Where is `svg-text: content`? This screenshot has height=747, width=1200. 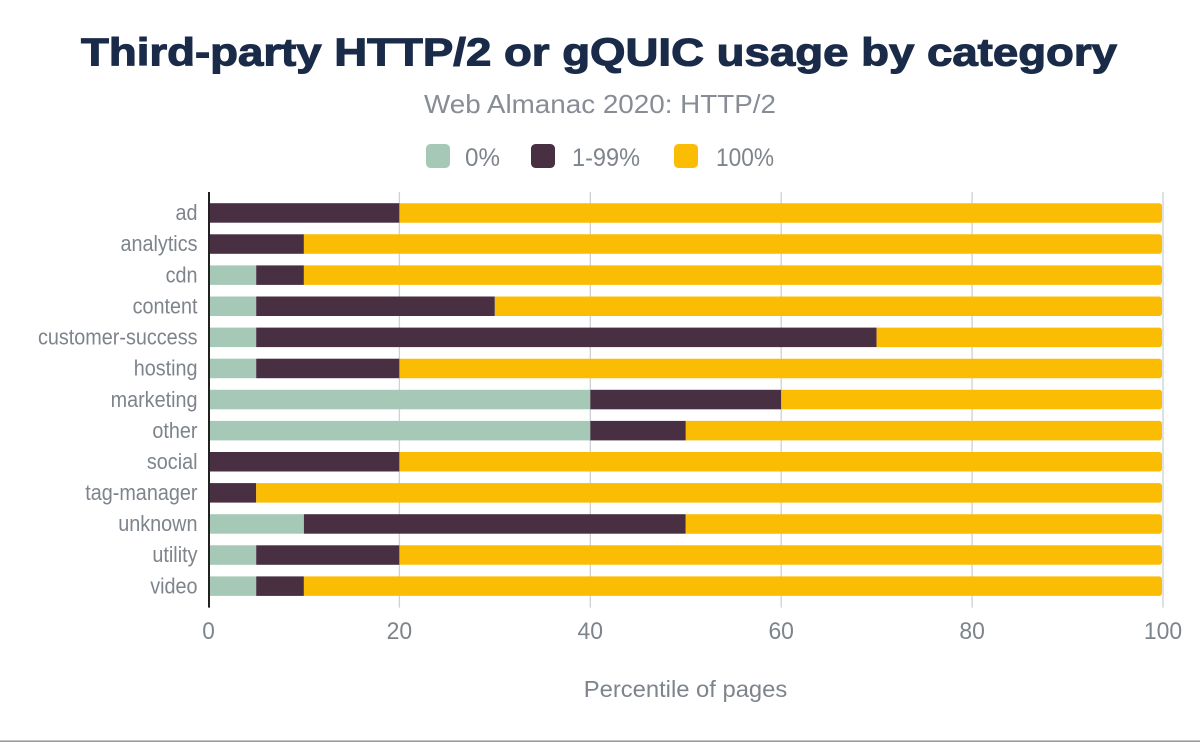
svg-text: content is located at coordinates (165, 305).